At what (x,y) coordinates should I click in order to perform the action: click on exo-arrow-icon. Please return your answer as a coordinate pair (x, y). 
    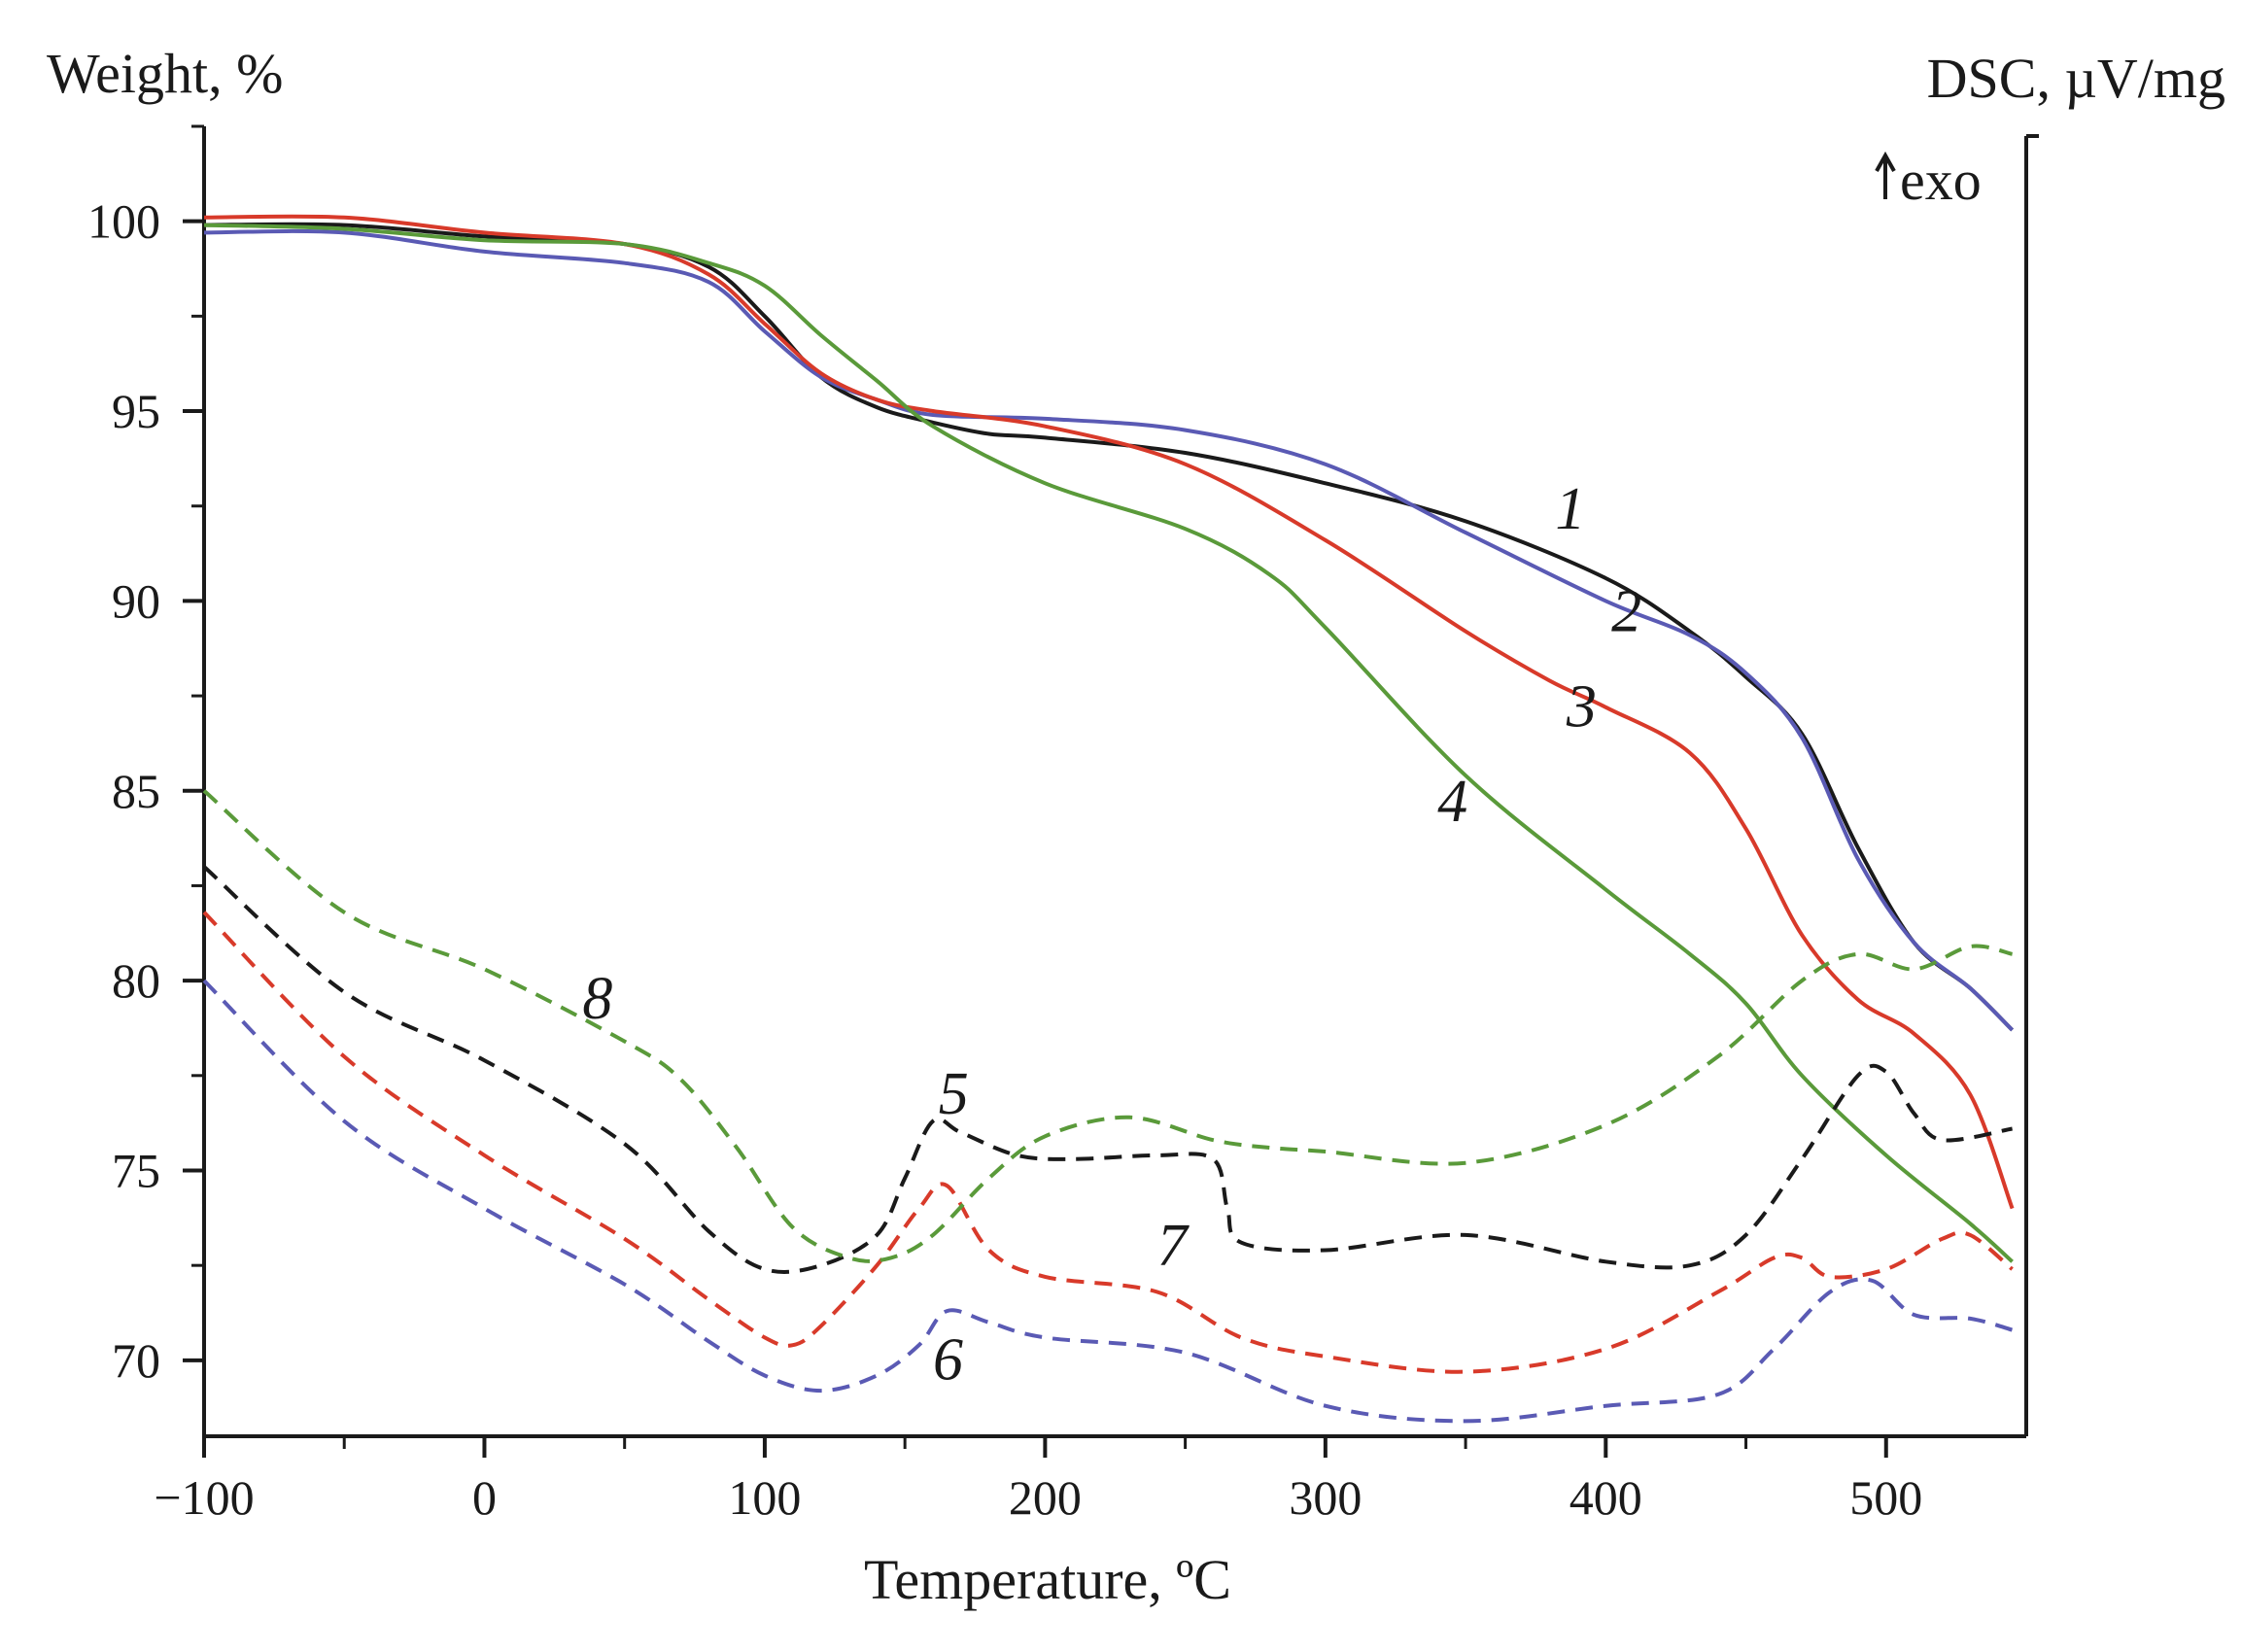
    Looking at the image, I should click on (1885, 175).